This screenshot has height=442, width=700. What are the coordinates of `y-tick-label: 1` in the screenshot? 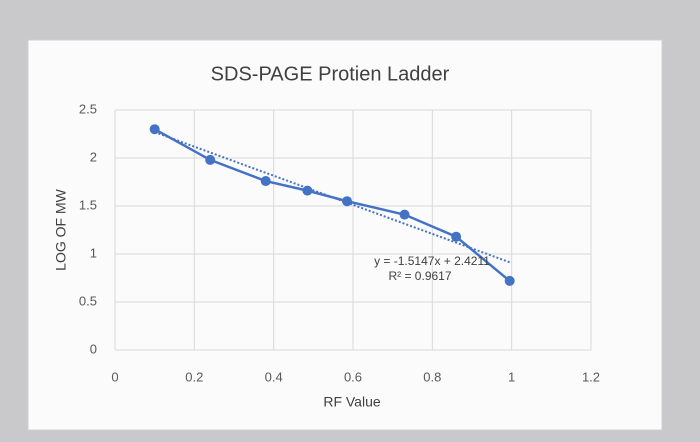 It's located at (93, 252).